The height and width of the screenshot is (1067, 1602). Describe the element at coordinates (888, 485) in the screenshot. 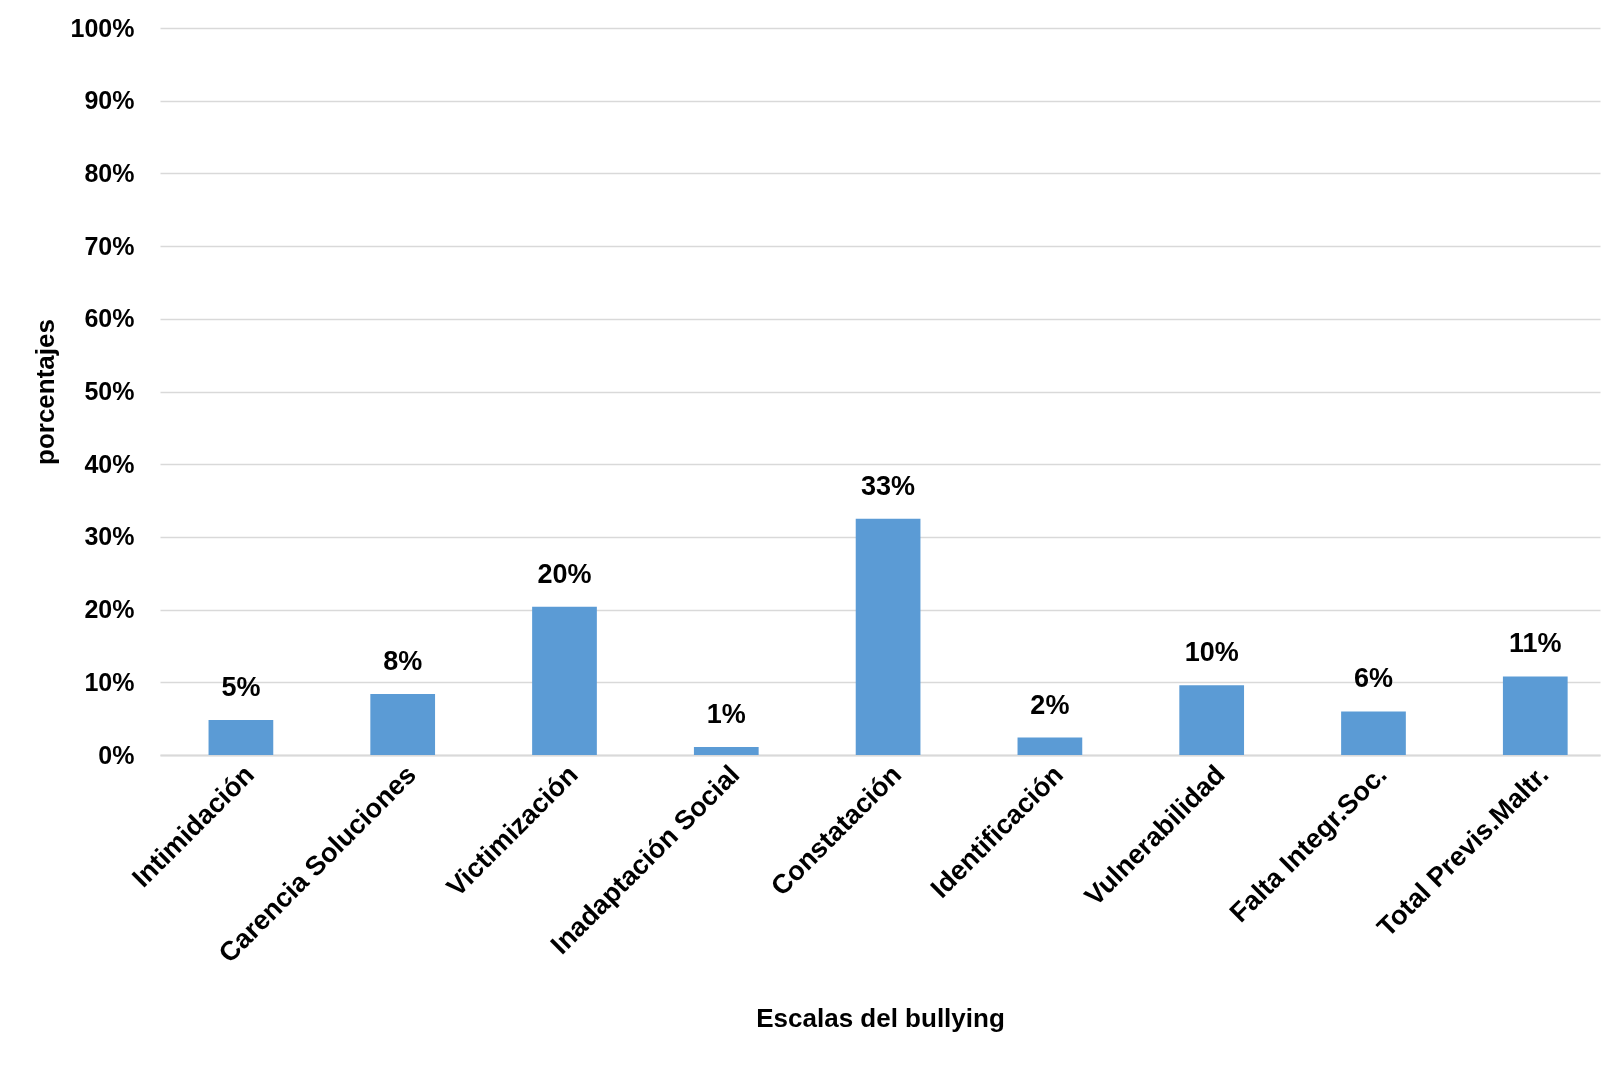

I see `data-label: 33%` at that location.